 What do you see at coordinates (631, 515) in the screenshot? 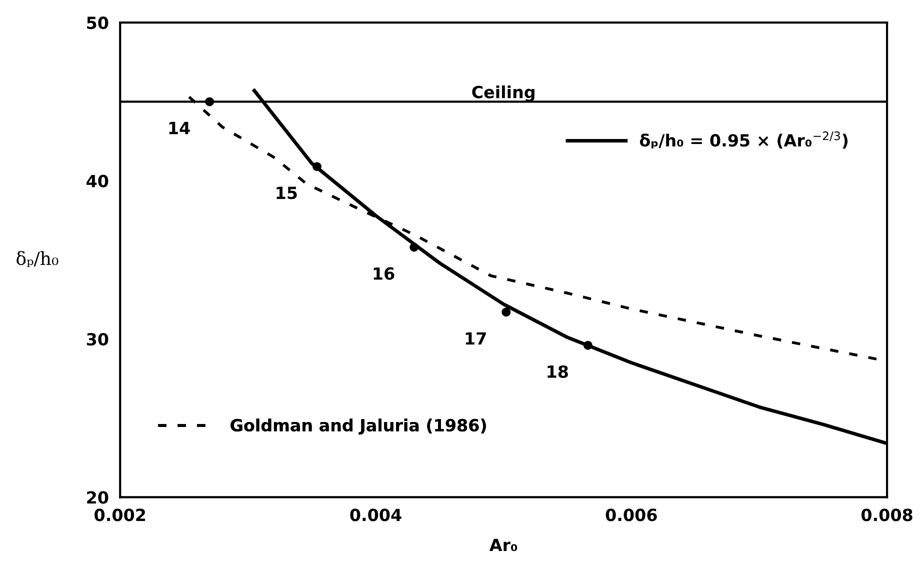
I see `x-tick-label: 0.006` at bounding box center [631, 515].